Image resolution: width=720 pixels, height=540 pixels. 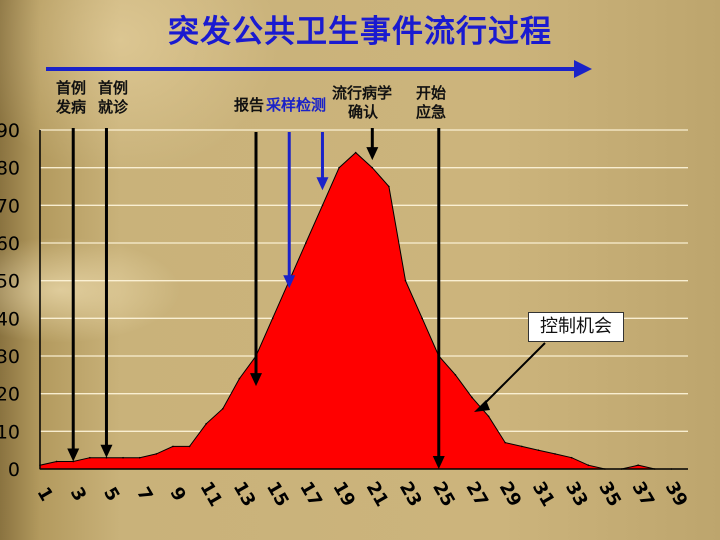 I want to click on x-tick-31: 31, so click(x=543, y=494).